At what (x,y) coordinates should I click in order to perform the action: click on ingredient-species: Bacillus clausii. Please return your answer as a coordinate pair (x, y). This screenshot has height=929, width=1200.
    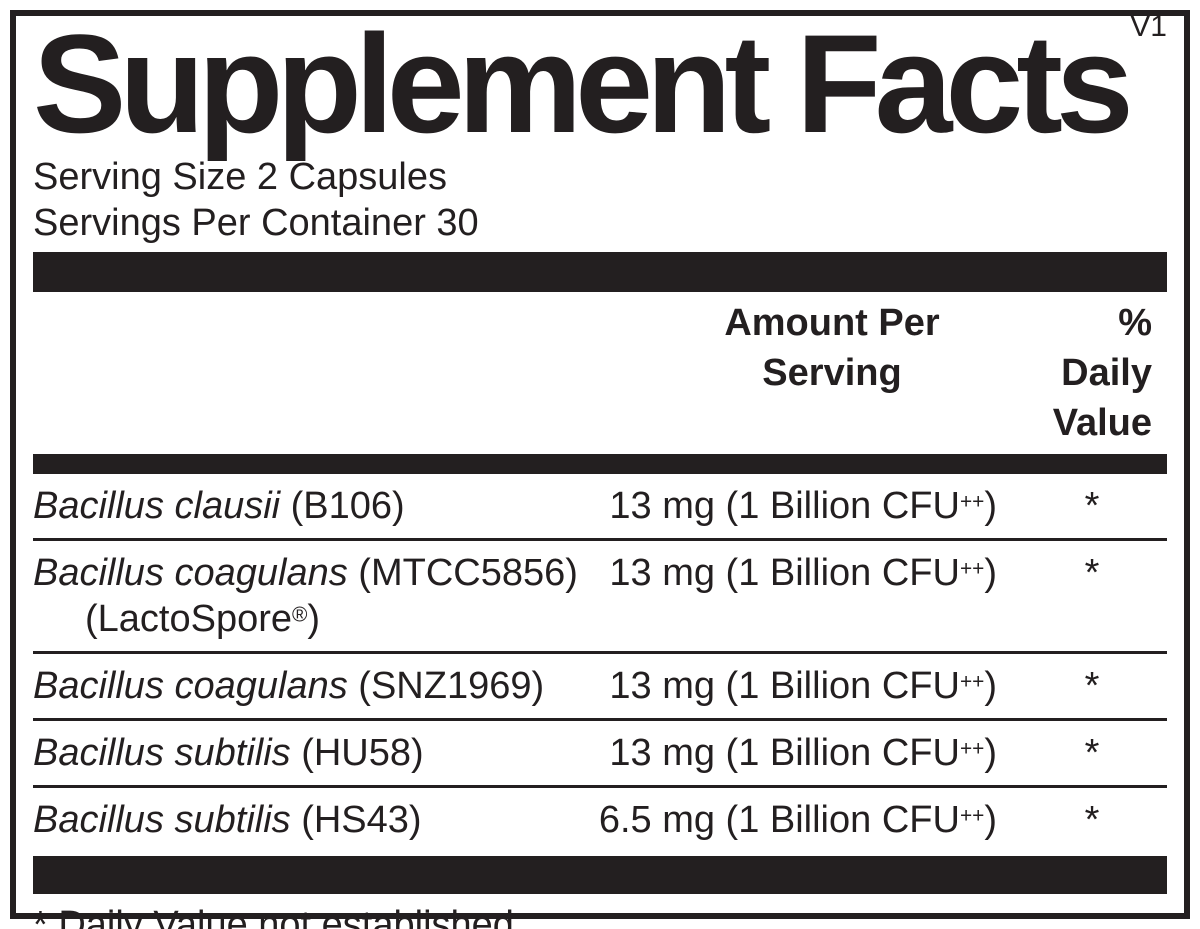
    Looking at the image, I should click on (157, 506).